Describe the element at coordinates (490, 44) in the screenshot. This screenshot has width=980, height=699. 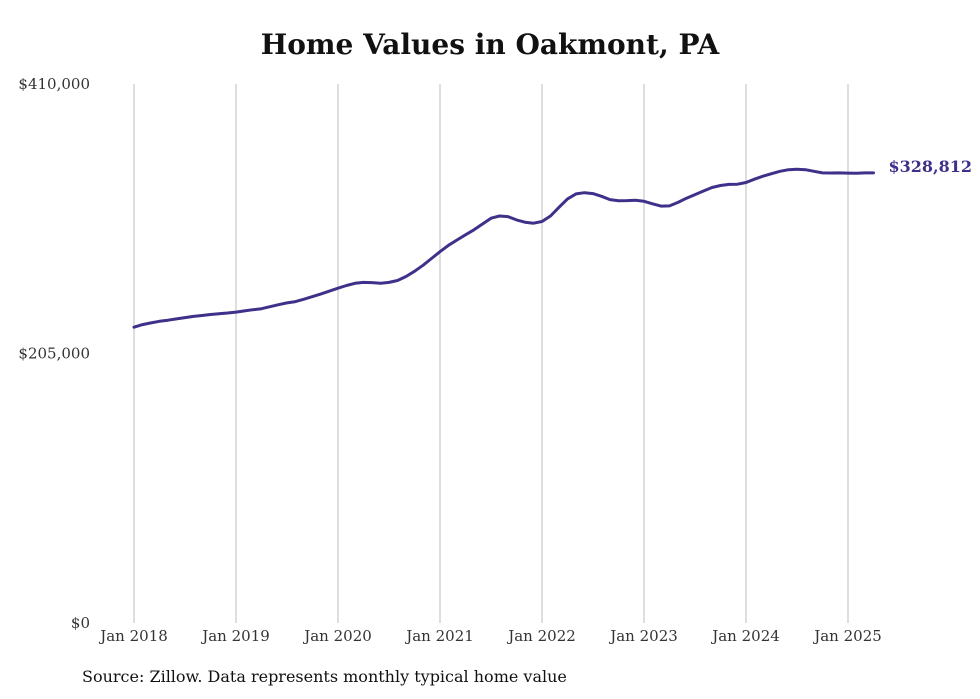
I see `chart-title: Home Values in Oakmont, PA` at that location.